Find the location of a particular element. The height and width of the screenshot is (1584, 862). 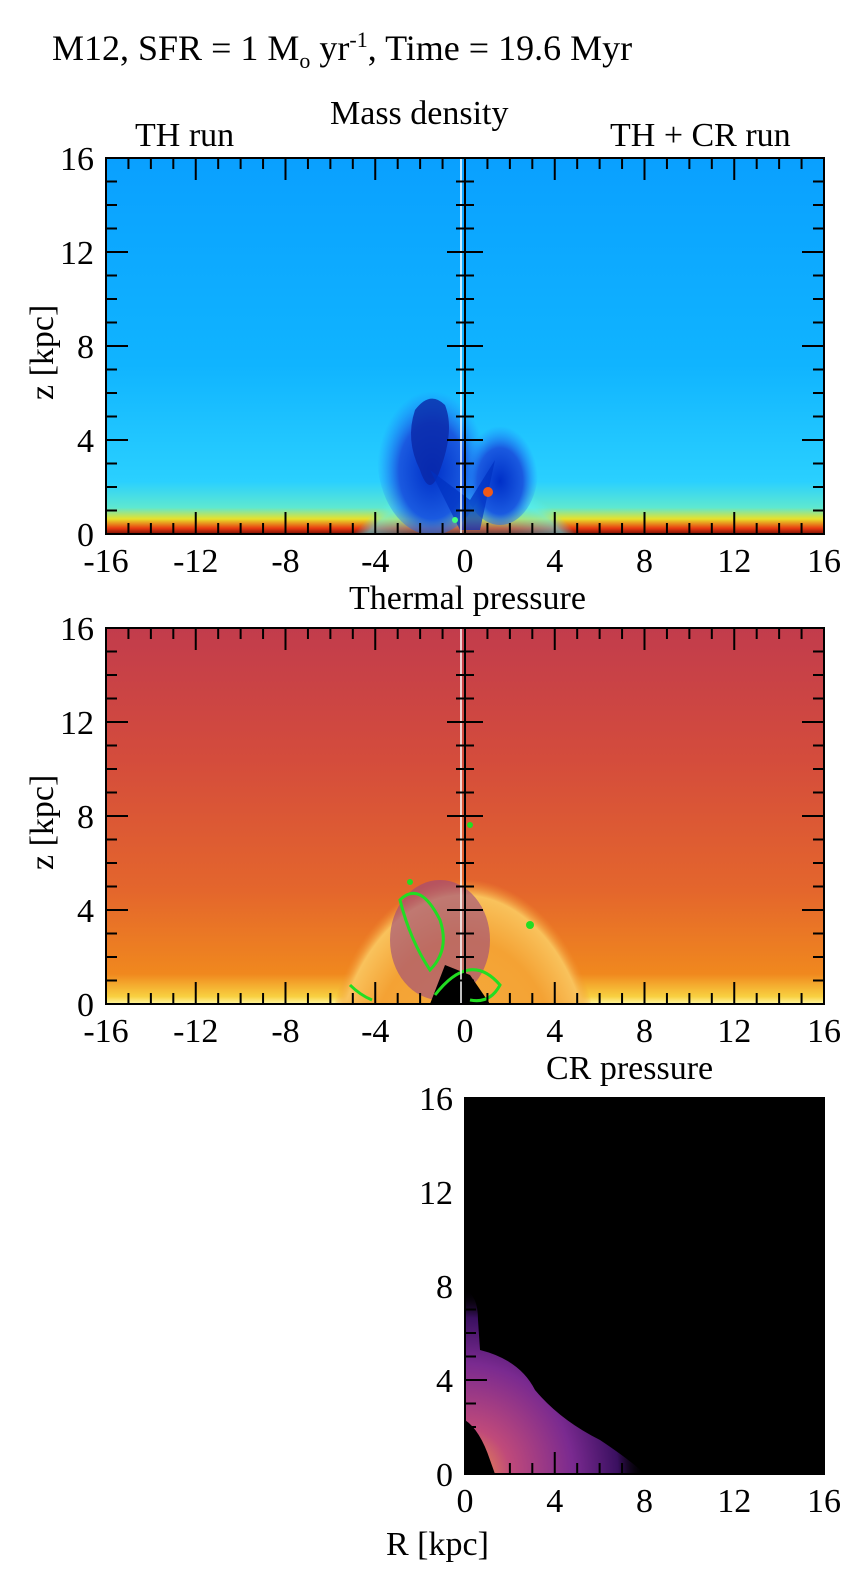

panel-1-left-label: TH run is located at coordinates (185, 135).